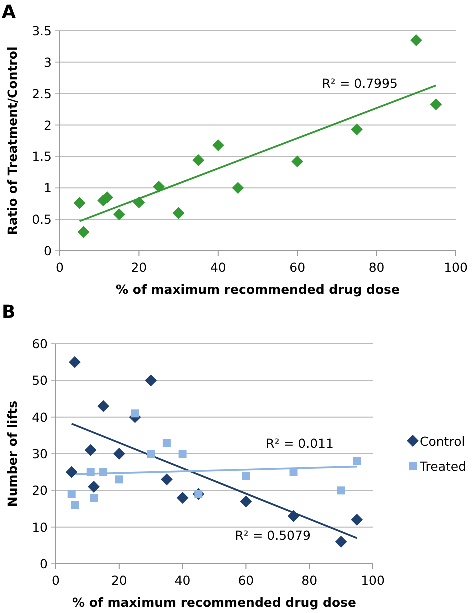  I want to click on y-tick-label: 2.5, so click(42, 94).